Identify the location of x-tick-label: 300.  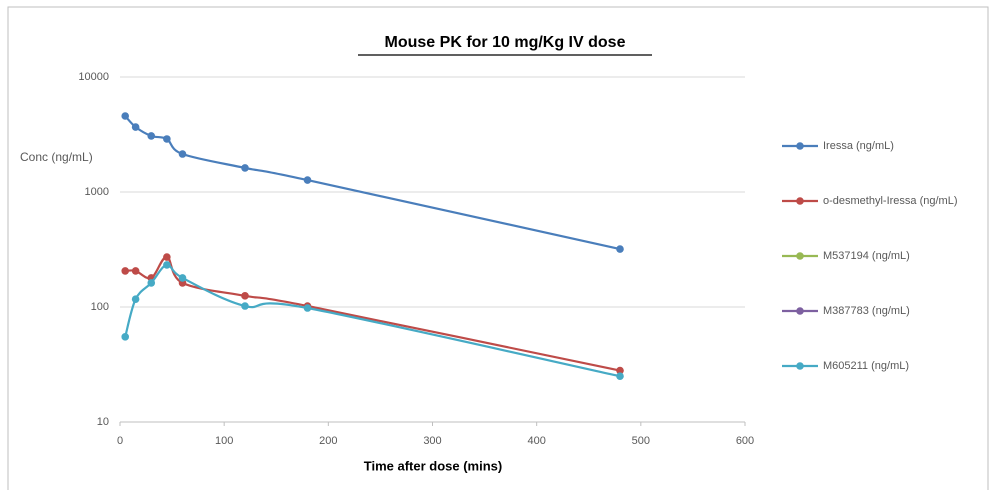
(432, 441).